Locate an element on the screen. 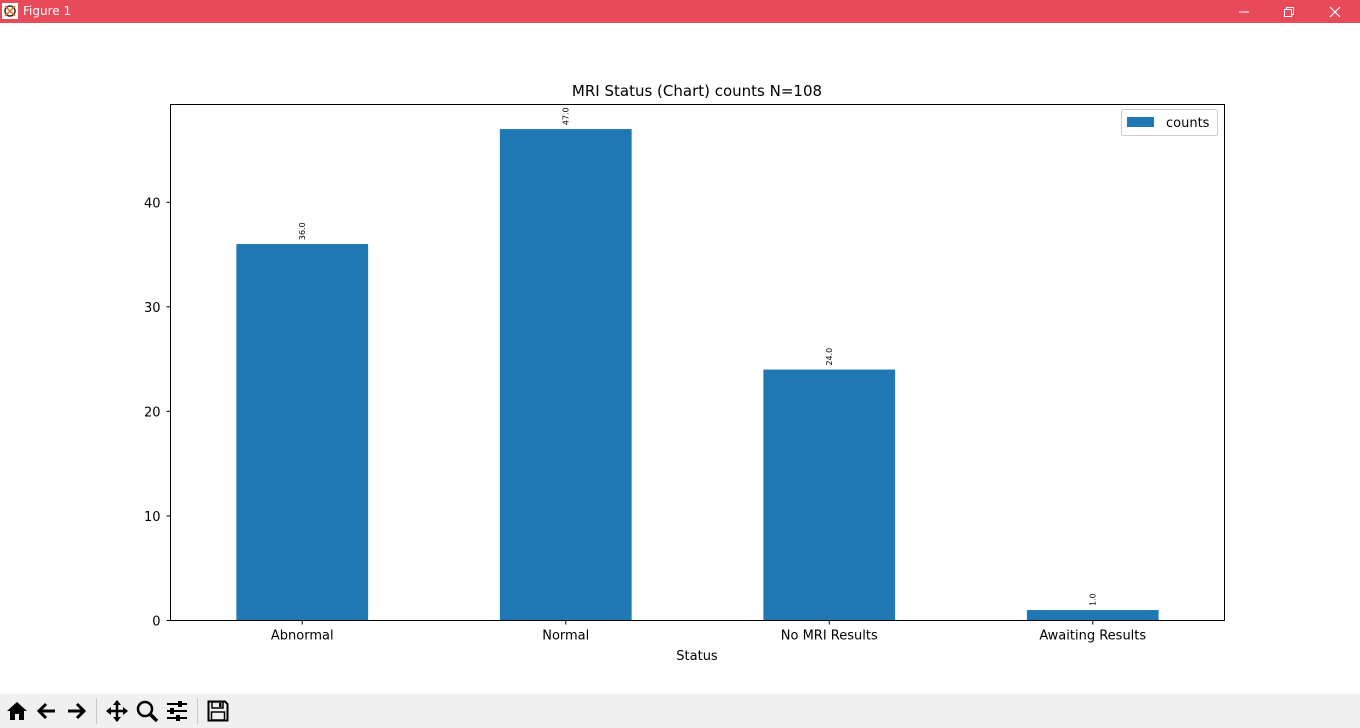  y-tick-label: 30 is located at coordinates (152, 308).